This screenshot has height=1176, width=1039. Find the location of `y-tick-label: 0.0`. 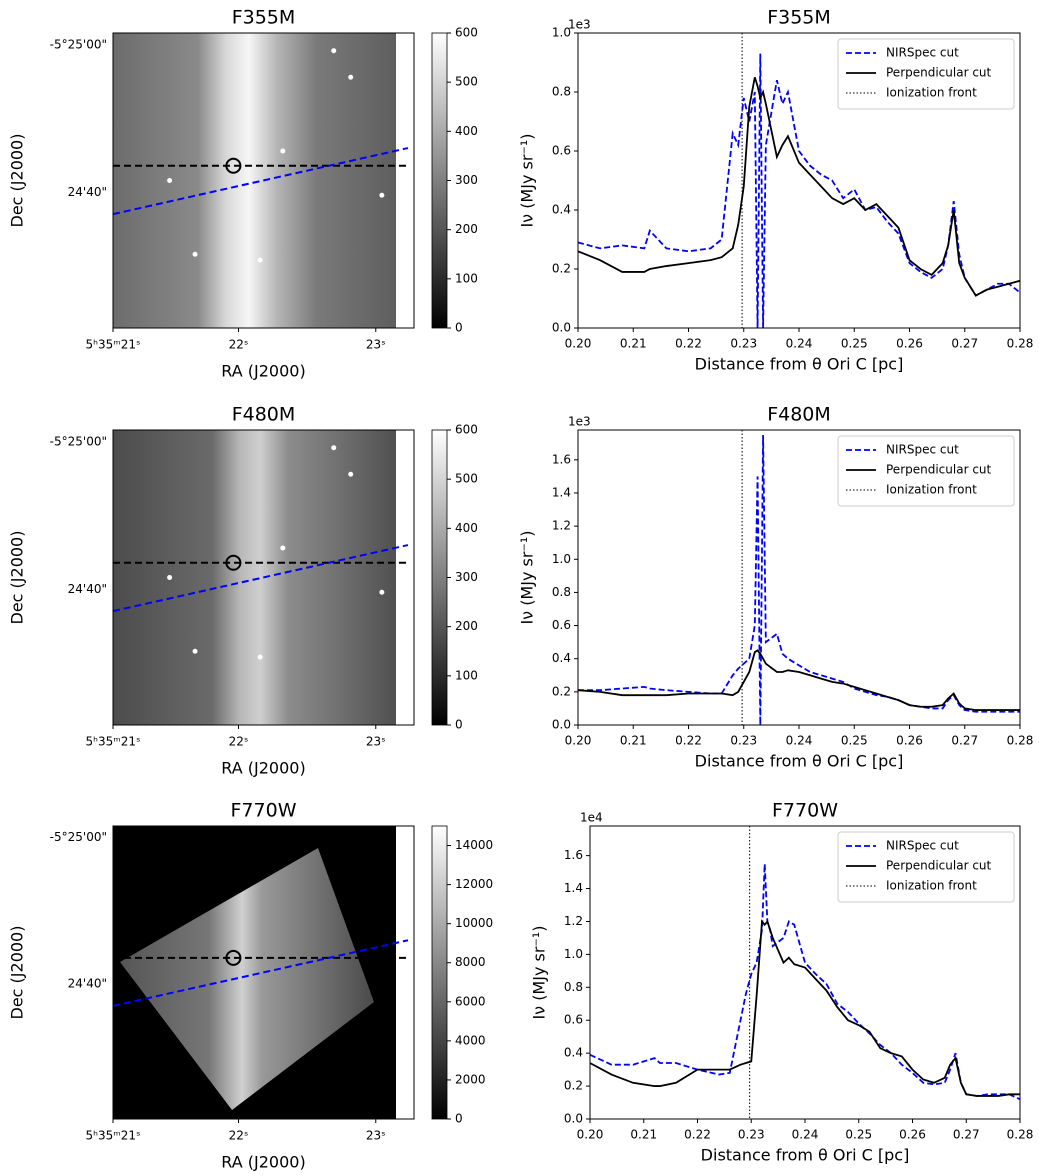

y-tick-label: 0.0 is located at coordinates (561, 725).